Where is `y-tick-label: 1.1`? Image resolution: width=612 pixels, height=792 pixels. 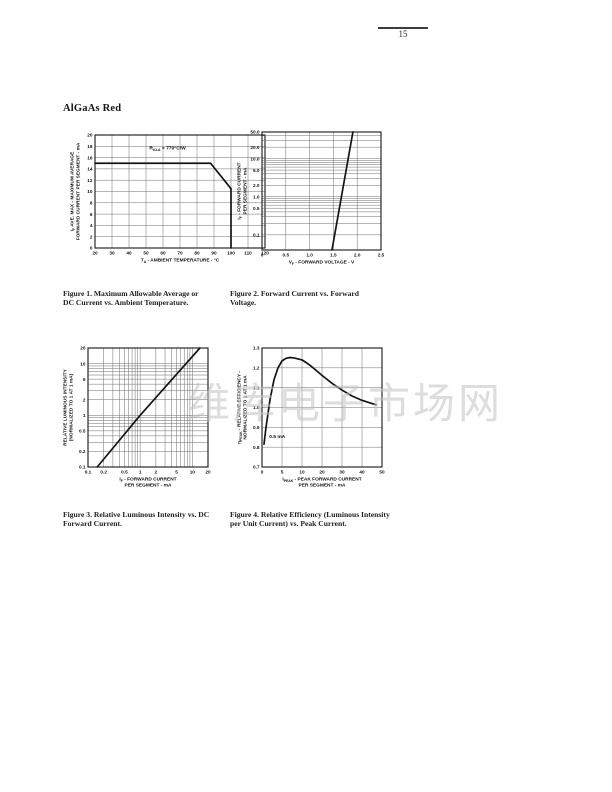 y-tick-label: 1.1 is located at coordinates (256, 387).